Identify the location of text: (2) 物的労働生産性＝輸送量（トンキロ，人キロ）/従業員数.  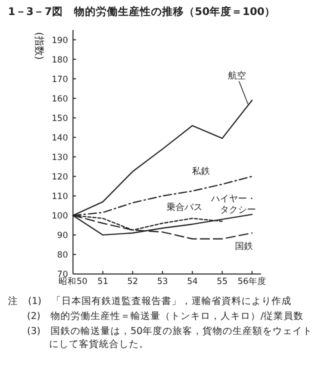
(165, 316).